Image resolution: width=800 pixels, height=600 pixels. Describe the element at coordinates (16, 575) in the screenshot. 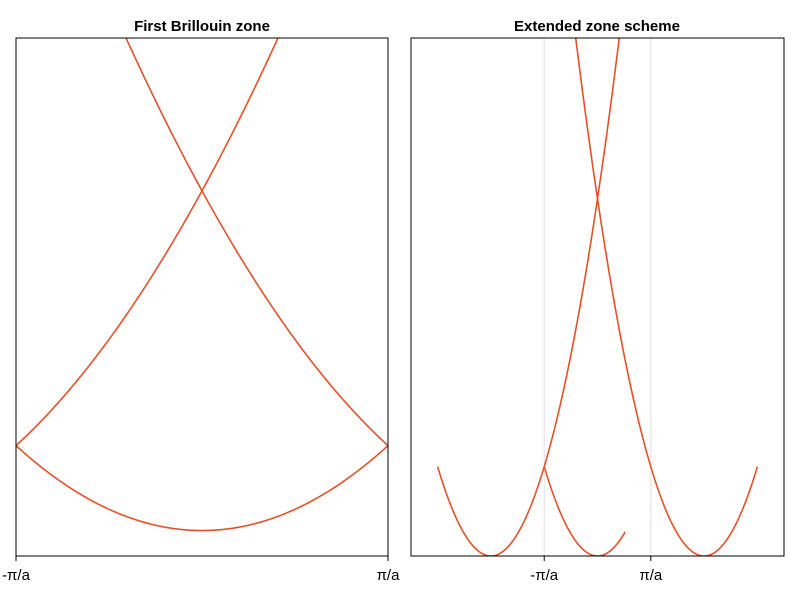

I see `left-x-tick-label-0: -π/a` at that location.